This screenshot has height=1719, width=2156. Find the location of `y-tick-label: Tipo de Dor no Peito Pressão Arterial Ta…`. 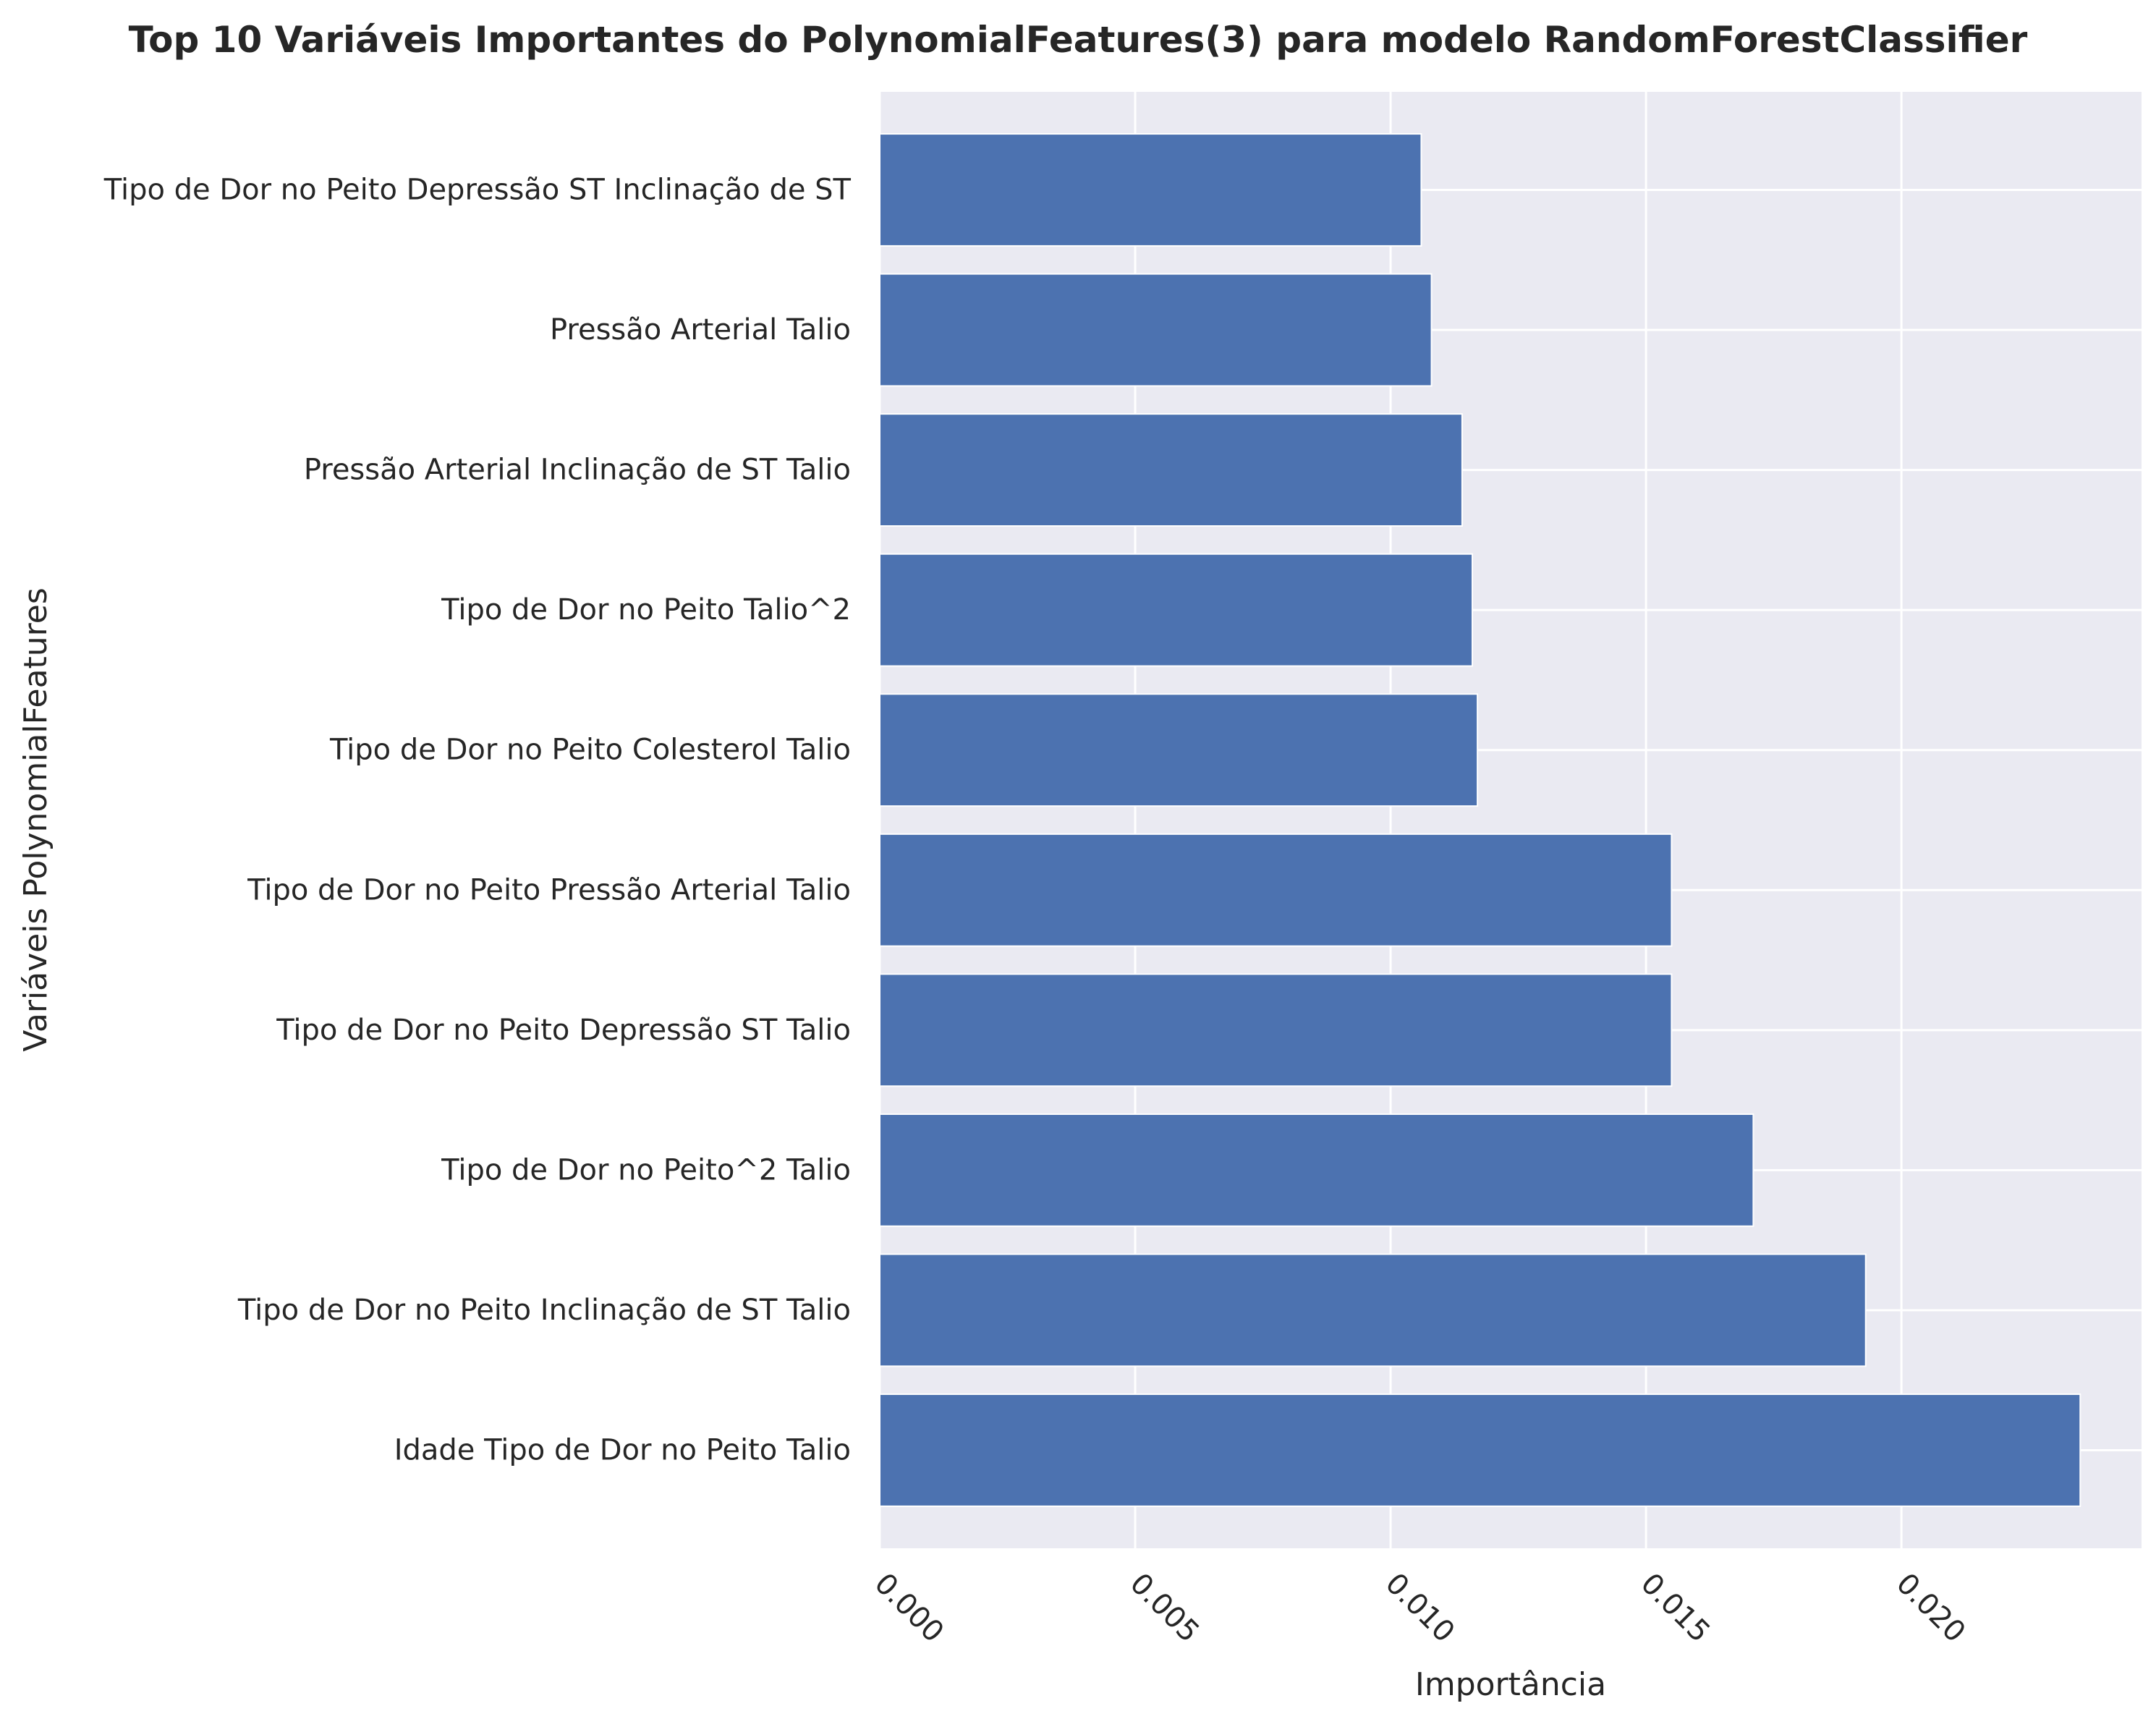

y-tick-label: Tipo de Dor no Peito Pressão Arterial Ta… is located at coordinates (549, 890).